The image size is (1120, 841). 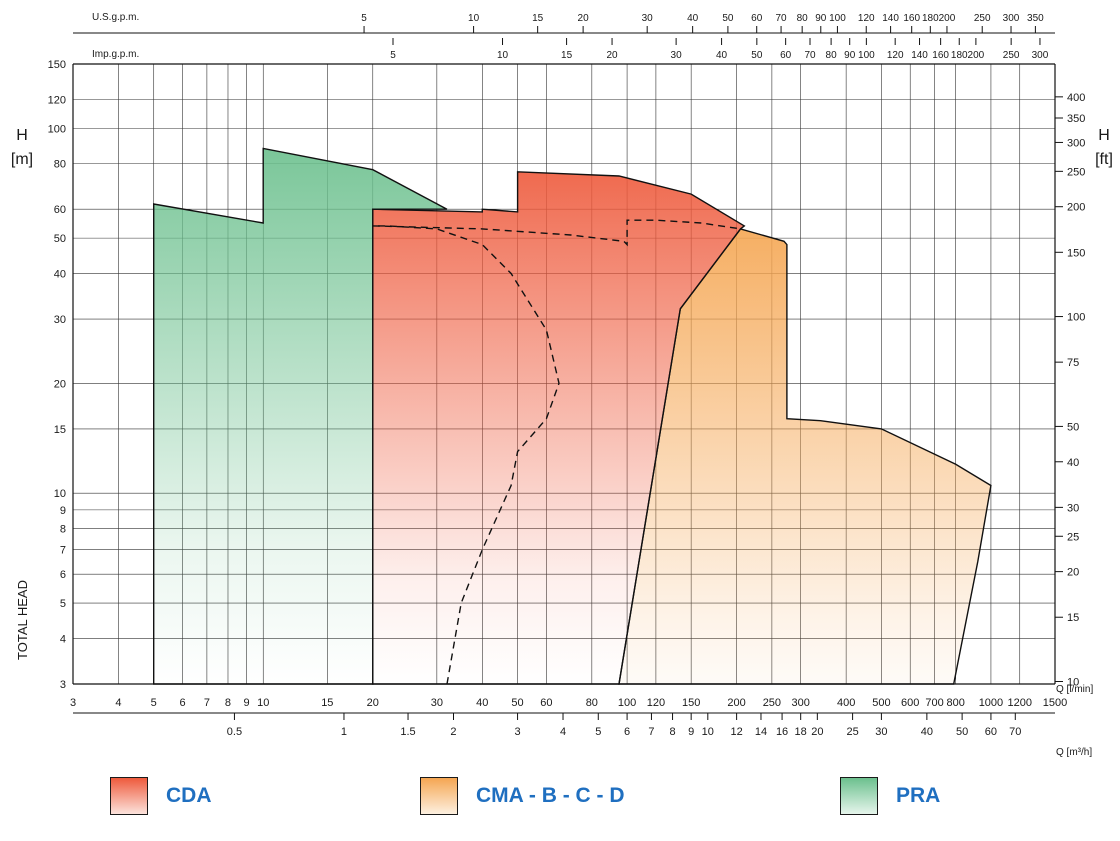 I want to click on y-right-tick-label: 400, so click(x=1076, y=98).